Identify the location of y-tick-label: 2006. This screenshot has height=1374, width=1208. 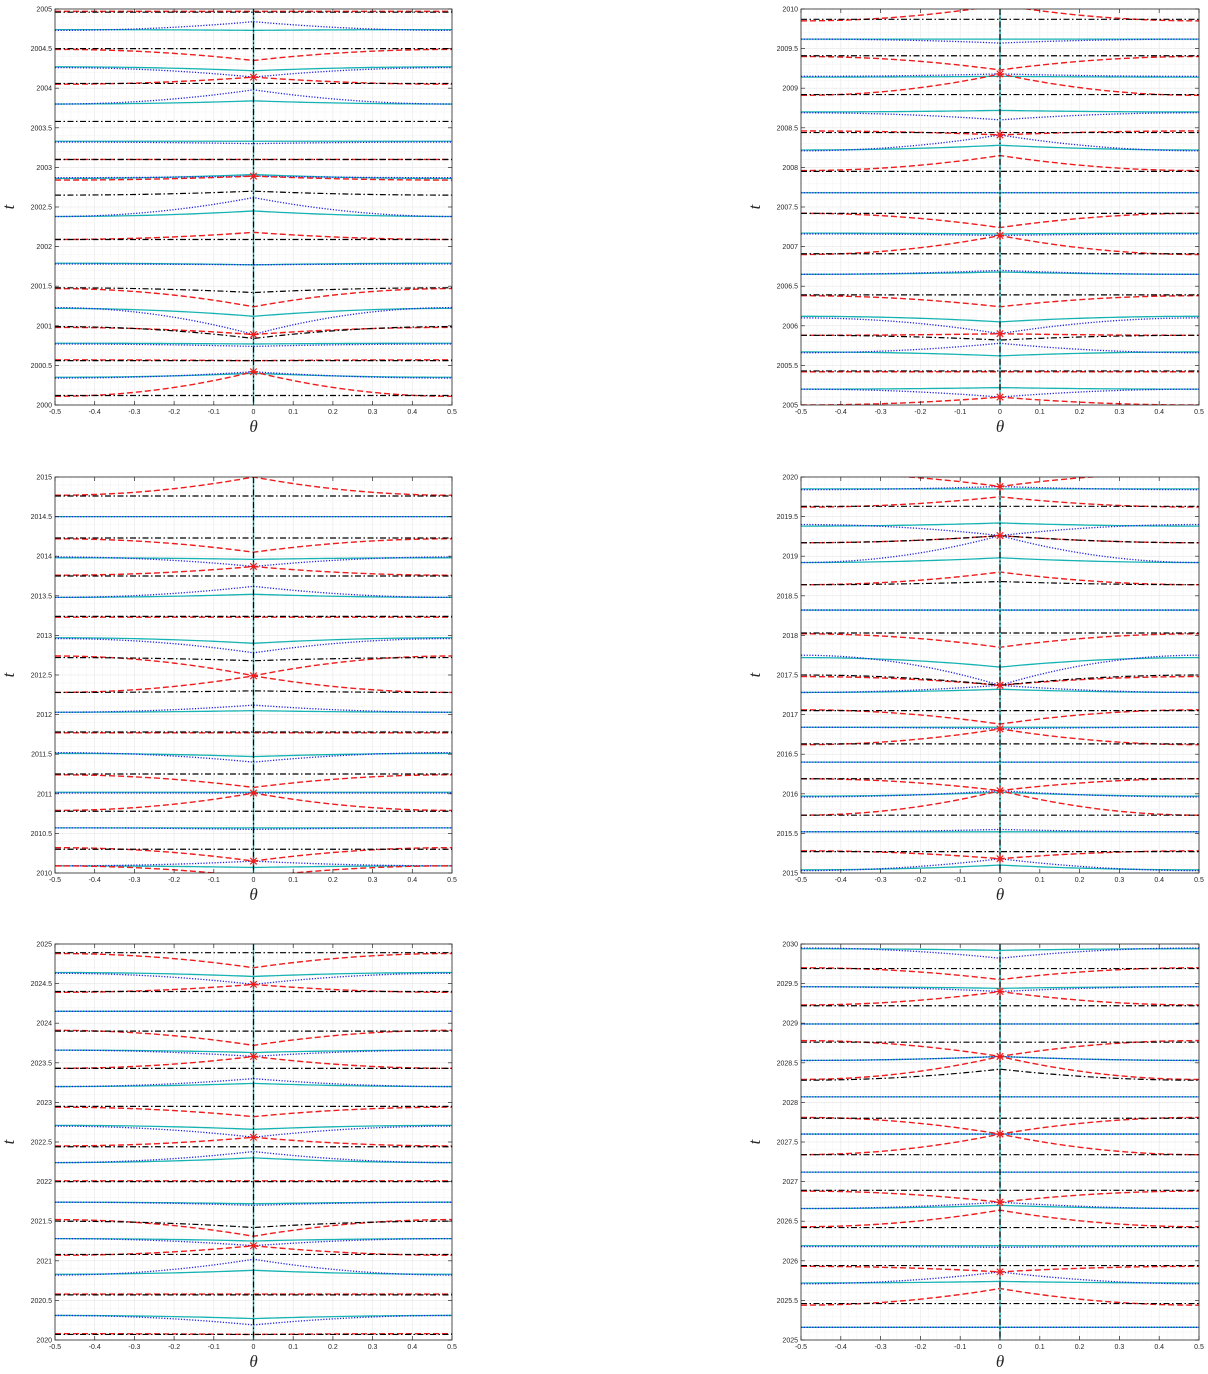
(790, 326).